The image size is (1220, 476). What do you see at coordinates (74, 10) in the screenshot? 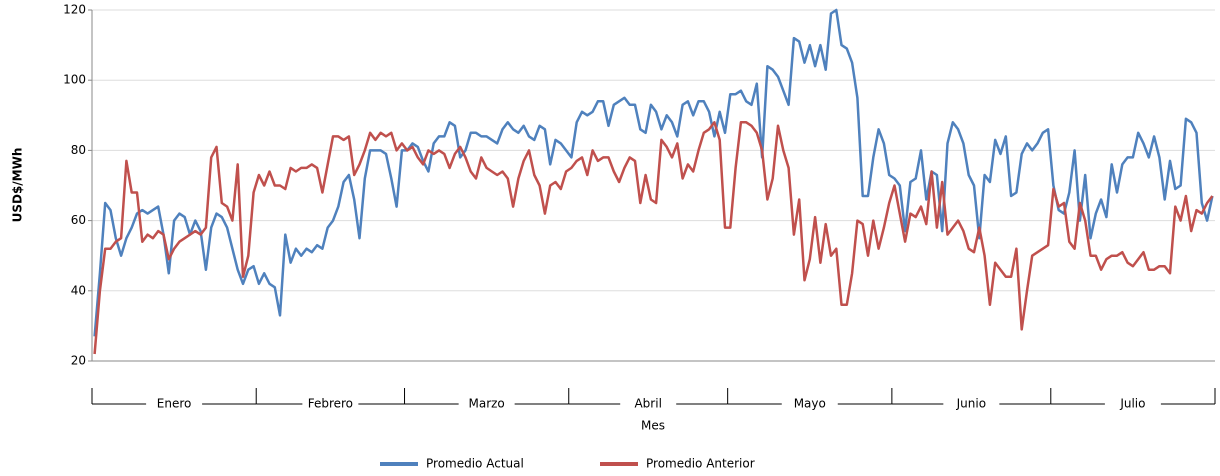
I see `y-tick-label: 120` at bounding box center [74, 10].